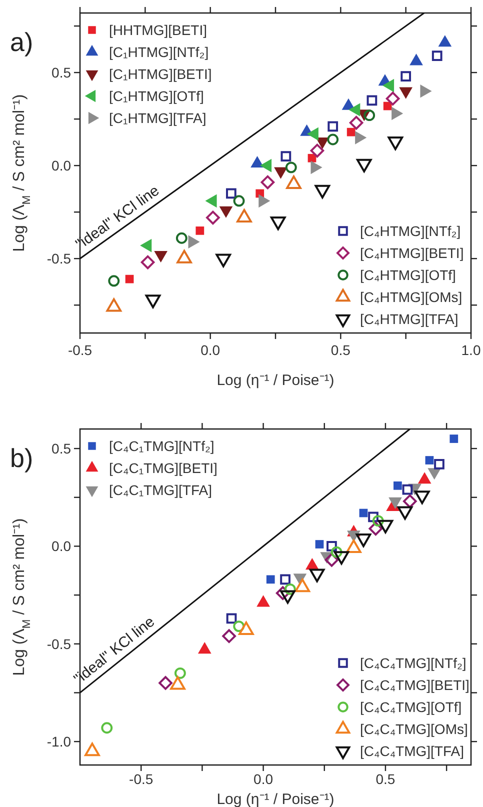  What do you see at coordinates (22, 42) in the screenshot?
I see `text: a)` at bounding box center [22, 42].